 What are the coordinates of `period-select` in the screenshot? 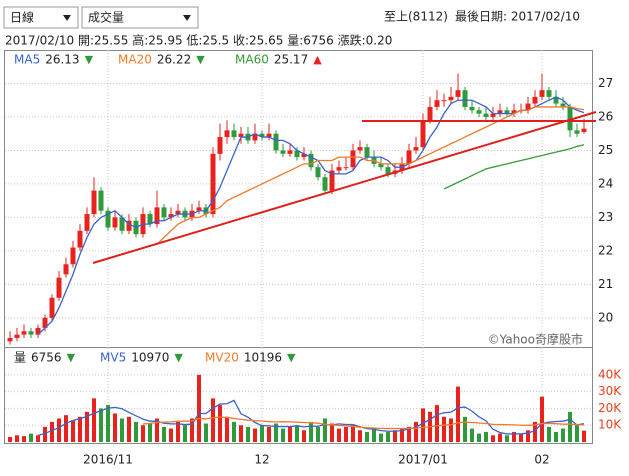 It's located at (41, 17).